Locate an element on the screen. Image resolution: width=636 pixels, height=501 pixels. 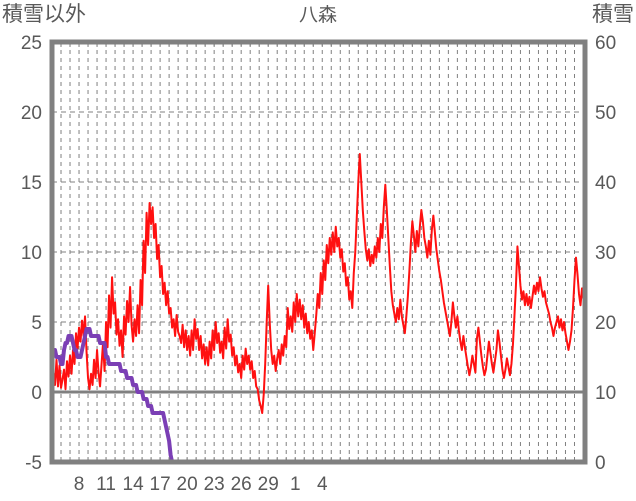
left-tick-label: -5 is located at coordinates (33, 463).